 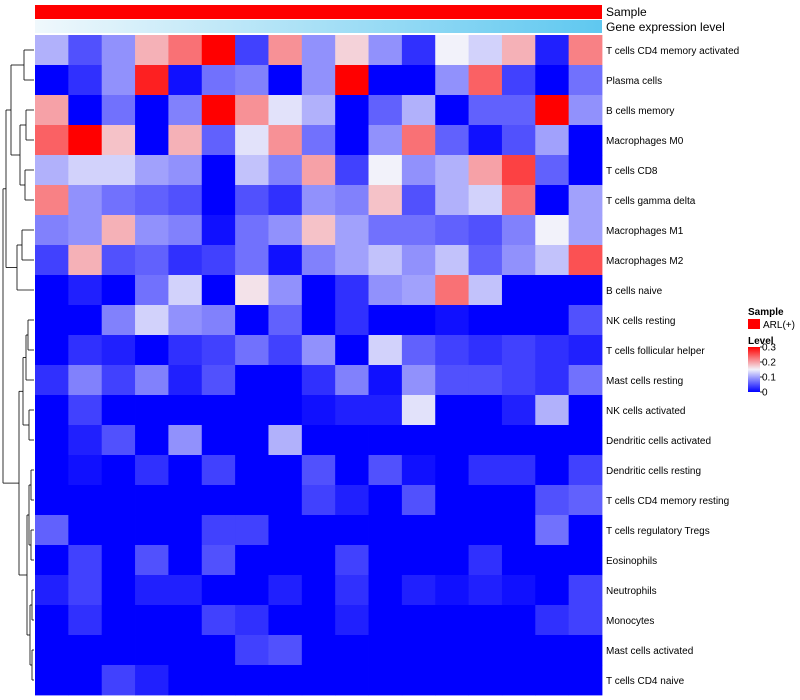 I want to click on row-label: B cells naive, so click(x=634, y=291).